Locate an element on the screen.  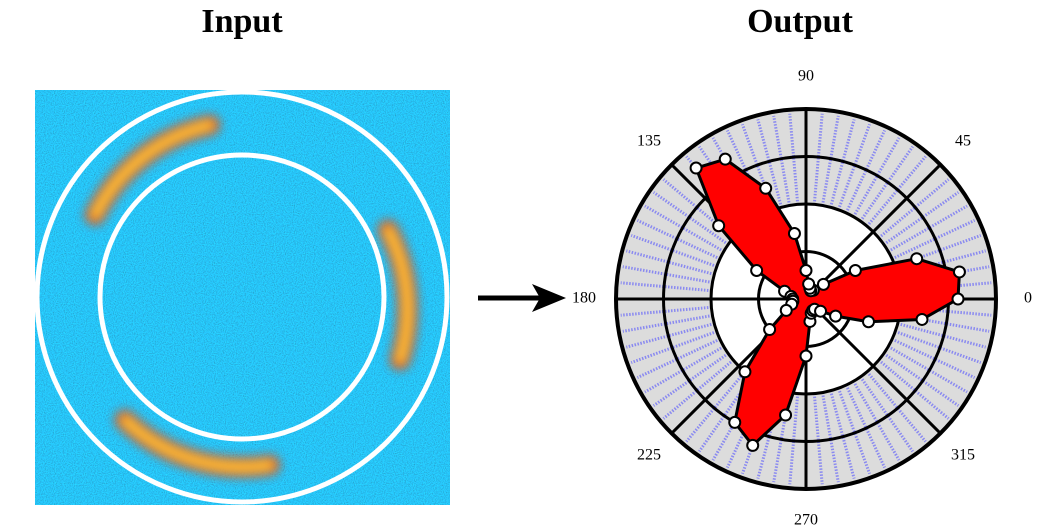
angle-label: 45 is located at coordinates (963, 141).